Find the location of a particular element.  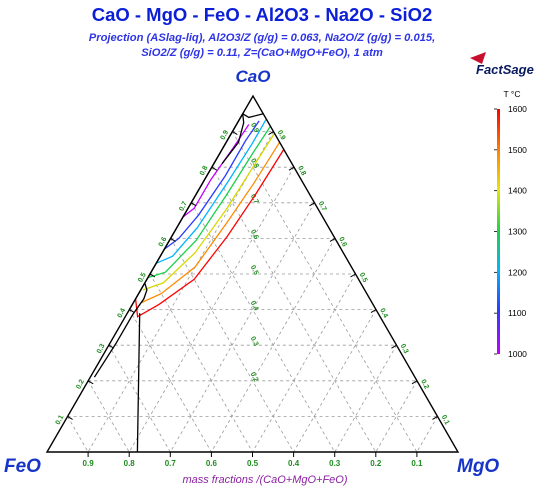

tick-label-right: 0.6 is located at coordinates (342, 242).